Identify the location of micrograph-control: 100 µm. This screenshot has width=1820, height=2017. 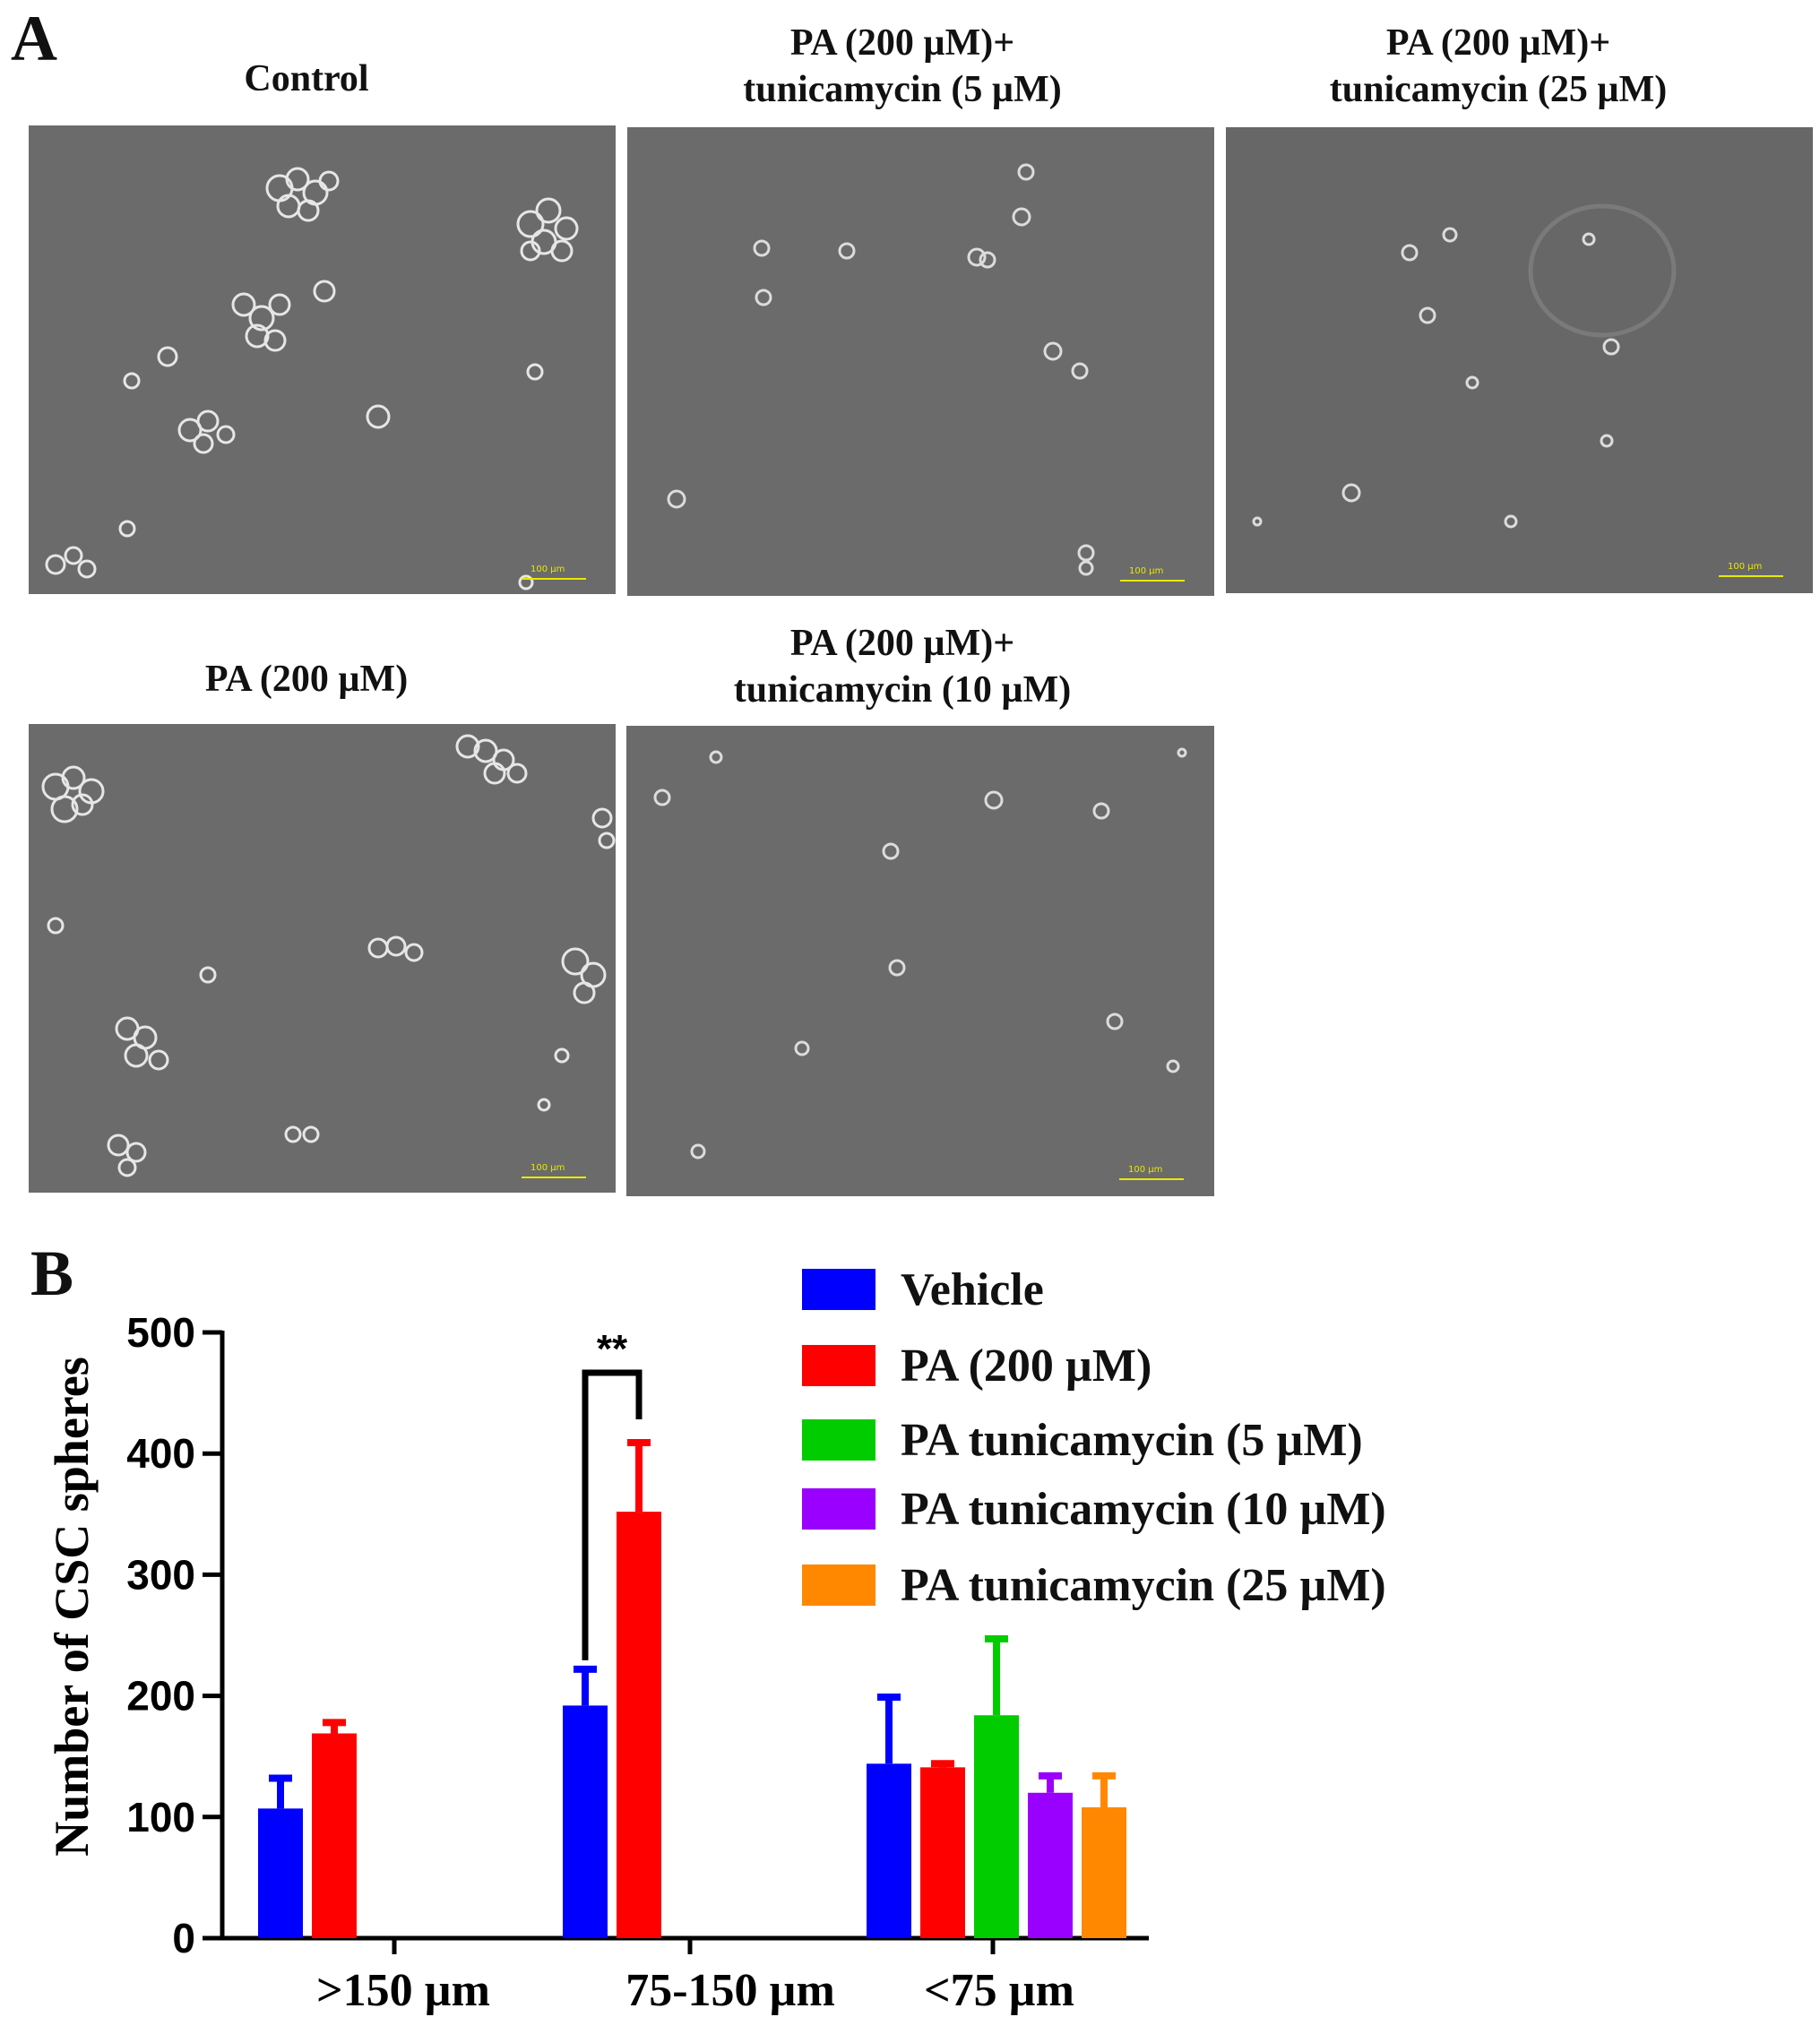
(322, 360).